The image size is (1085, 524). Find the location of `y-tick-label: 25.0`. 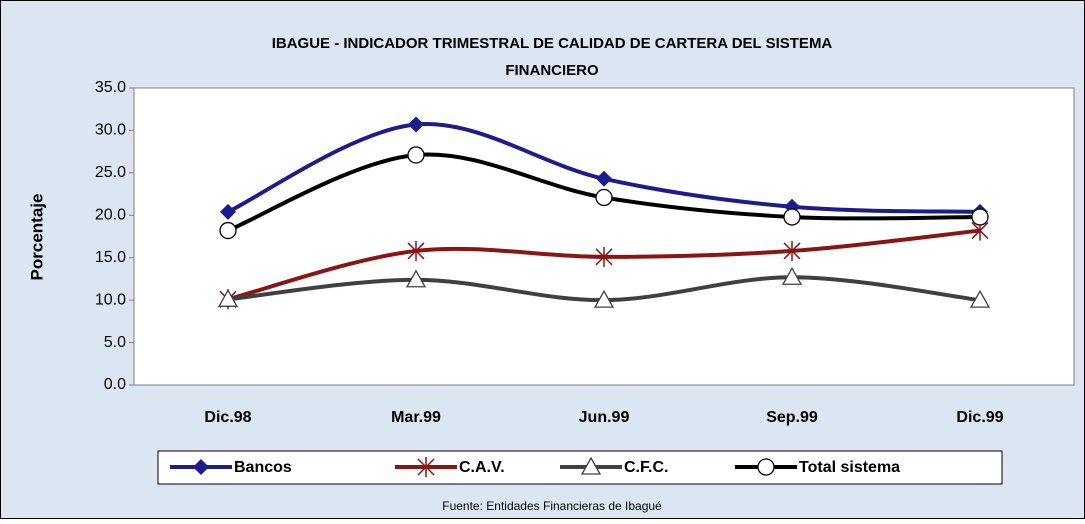

y-tick-label: 25.0 is located at coordinates (110, 172).